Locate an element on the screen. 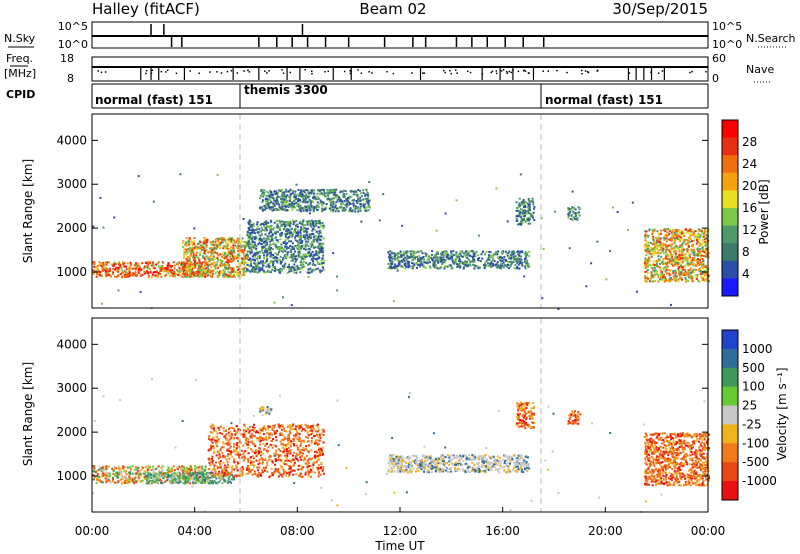 This screenshot has height=554, width=800. freq-tick-bottom: 8 is located at coordinates (70, 78).